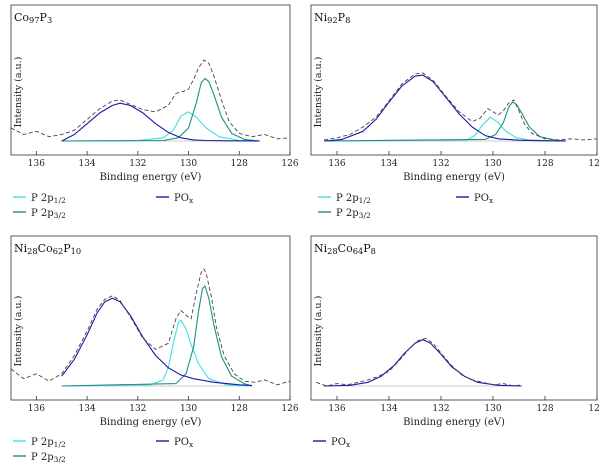 This screenshot has height=466, width=600. I want to click on panel-title-part: 62, so click(58, 251).